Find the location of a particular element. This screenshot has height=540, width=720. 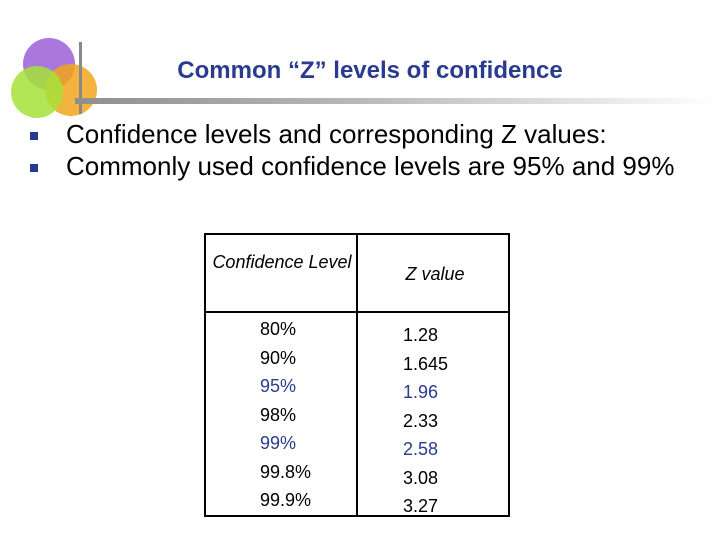

slide-title: Common “Z” levels of confidence is located at coordinates (370, 70).